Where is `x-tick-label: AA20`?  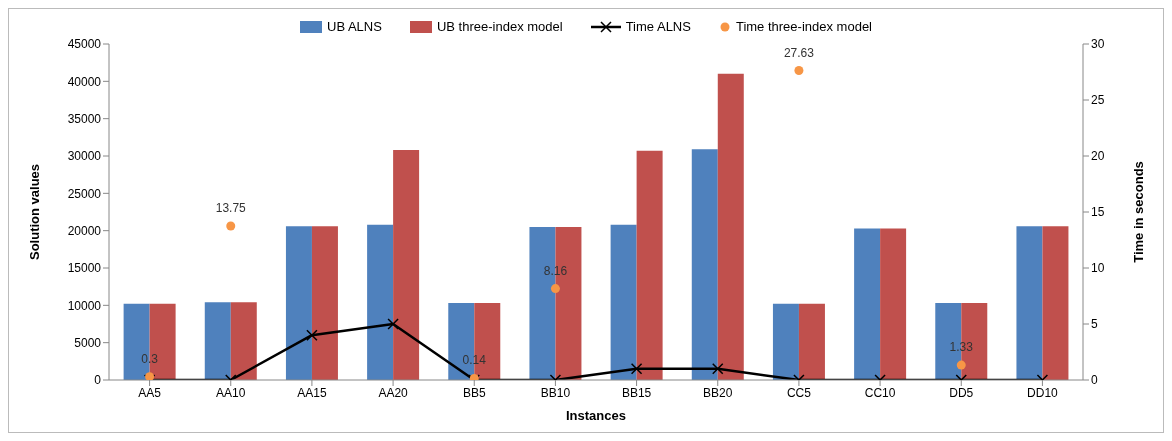 x-tick-label: AA20 is located at coordinates (393, 392).